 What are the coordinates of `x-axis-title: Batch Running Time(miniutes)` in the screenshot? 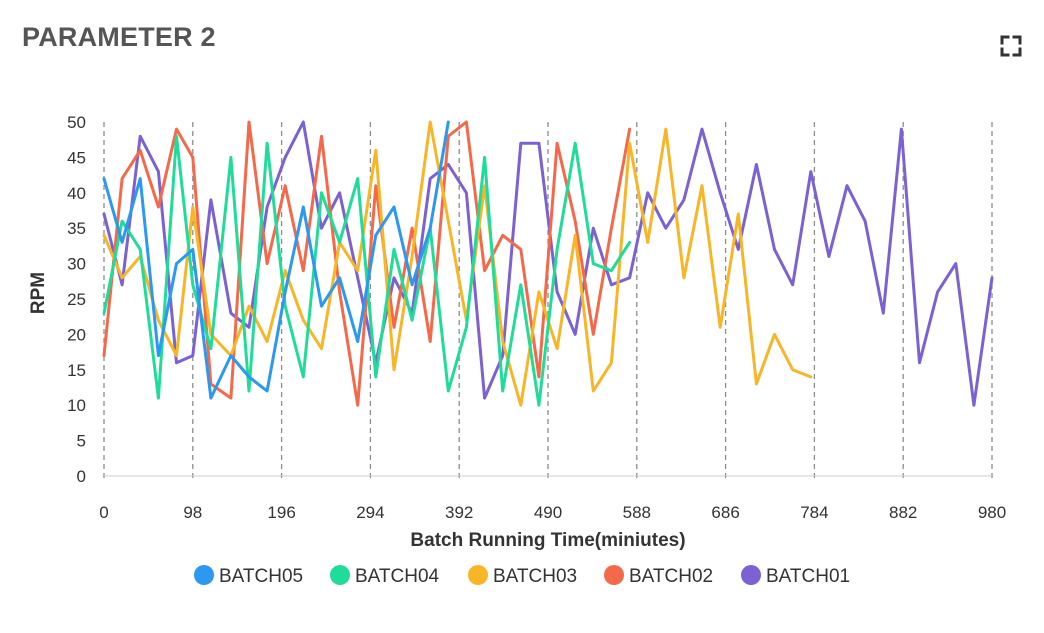 It's located at (547, 540).